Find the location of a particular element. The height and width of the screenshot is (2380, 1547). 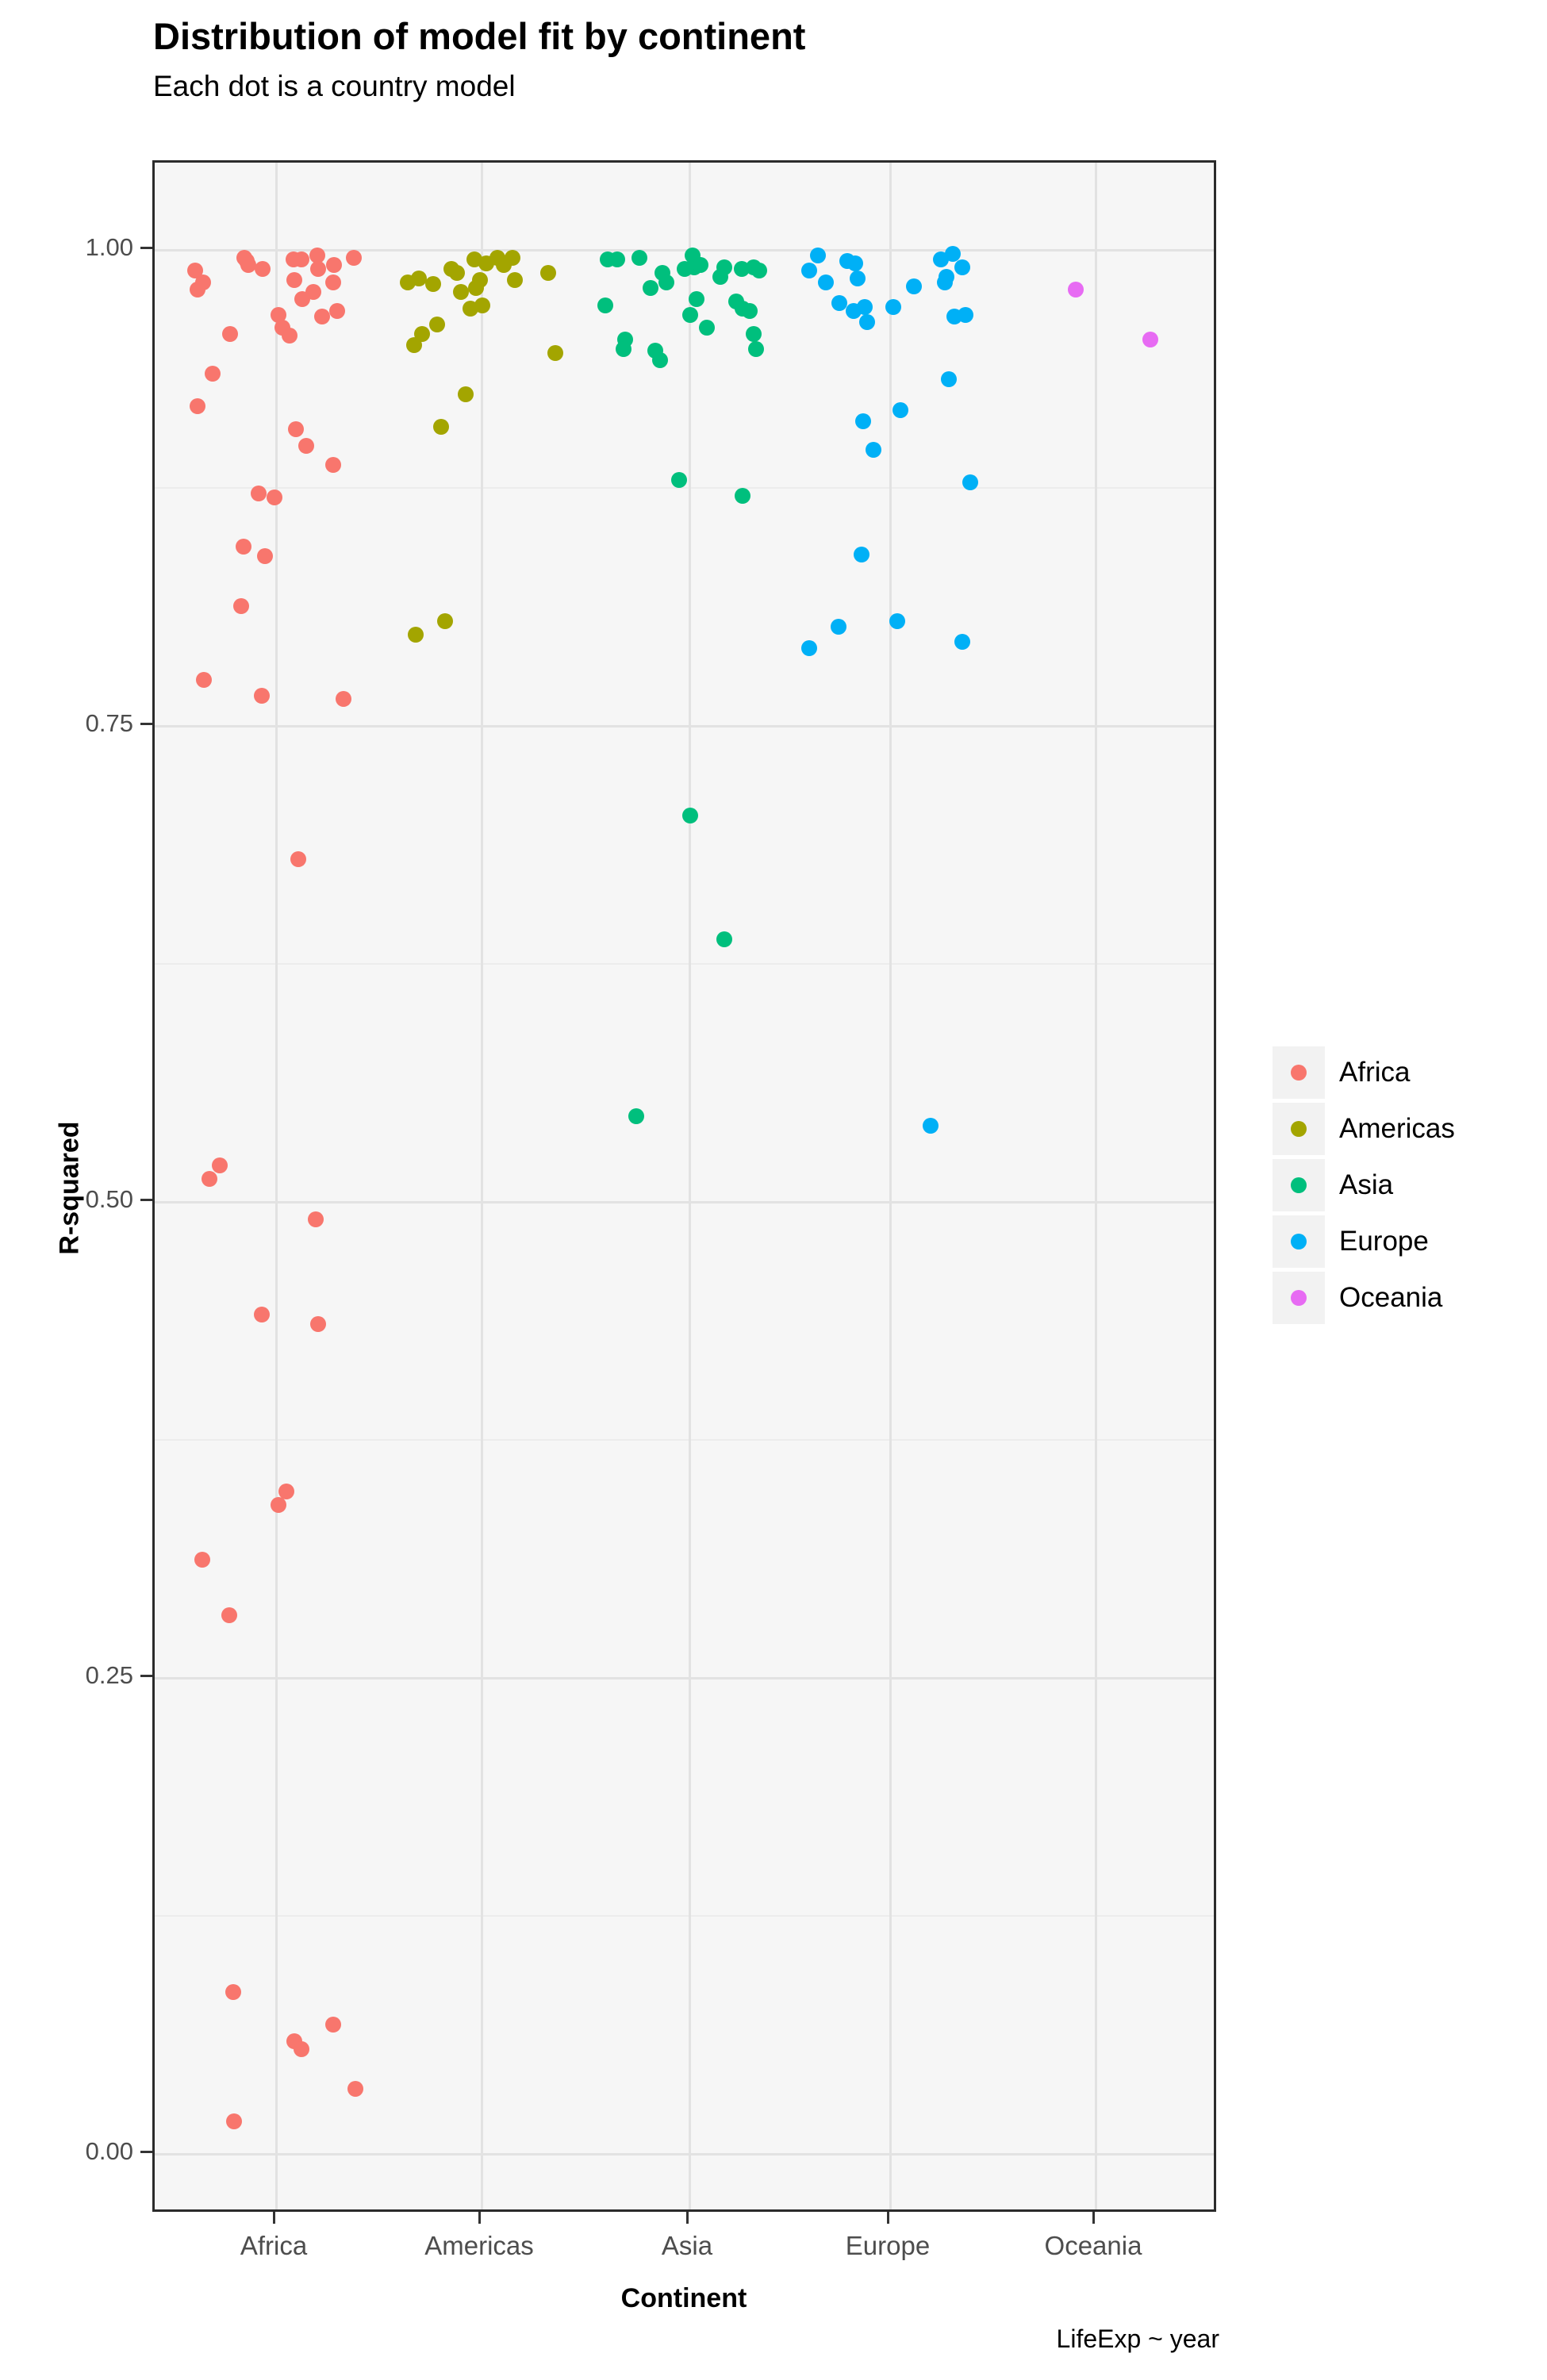

y-tick-label: 0.00 is located at coordinates (109, 2151).